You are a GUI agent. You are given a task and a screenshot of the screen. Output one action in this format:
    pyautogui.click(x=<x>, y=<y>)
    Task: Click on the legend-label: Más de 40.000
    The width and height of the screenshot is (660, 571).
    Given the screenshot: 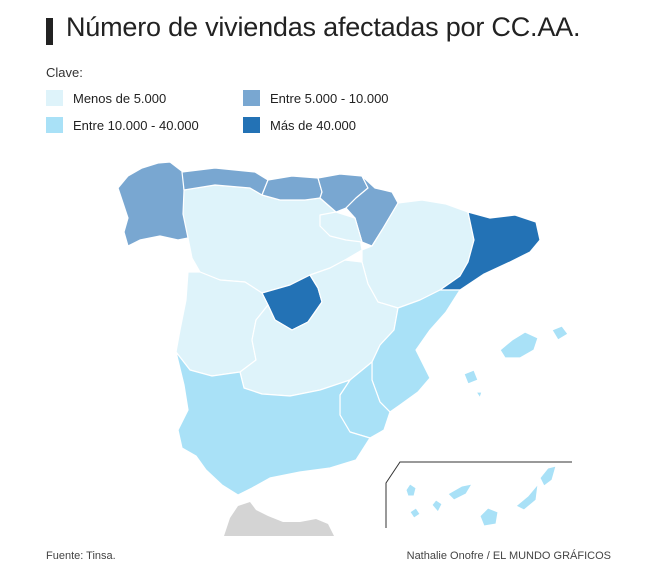 What is the action you would take?
    pyautogui.click(x=313, y=125)
    